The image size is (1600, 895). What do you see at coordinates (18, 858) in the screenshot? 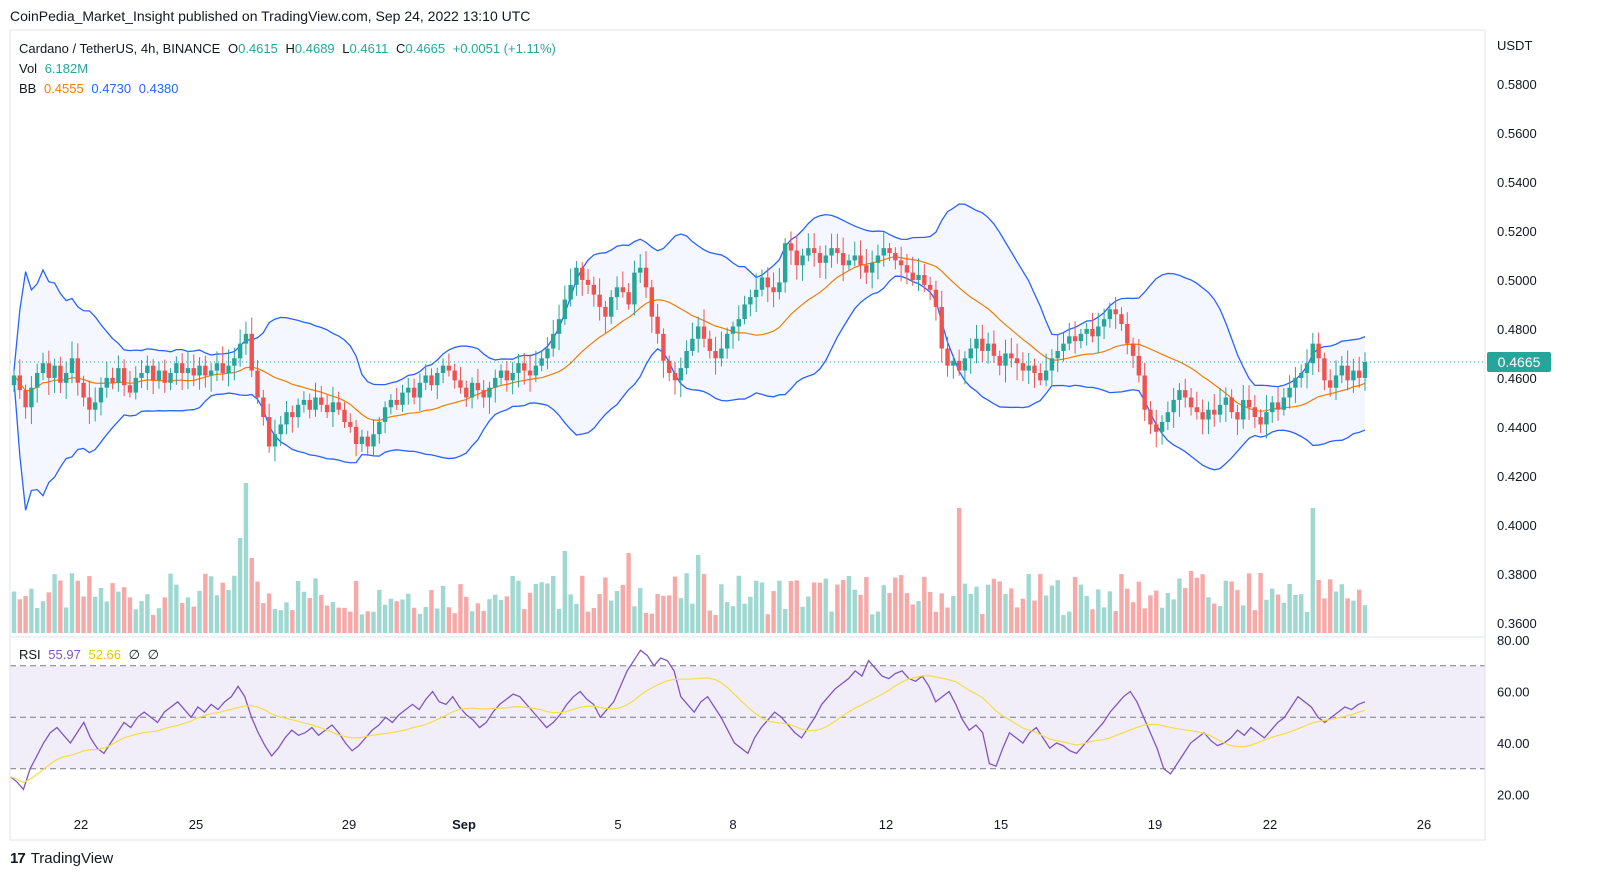
I see `tradingview-logo-icon: 17` at bounding box center [18, 858].